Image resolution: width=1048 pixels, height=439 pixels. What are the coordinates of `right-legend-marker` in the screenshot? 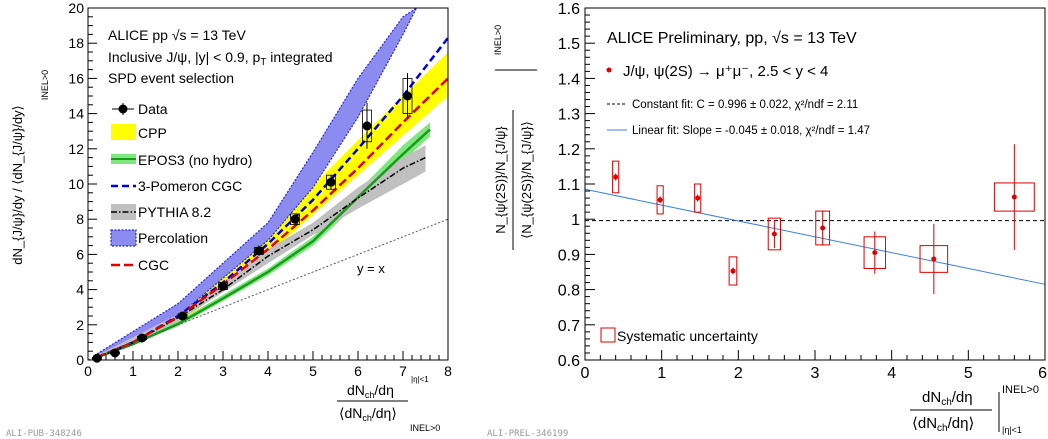 It's located at (609, 70).